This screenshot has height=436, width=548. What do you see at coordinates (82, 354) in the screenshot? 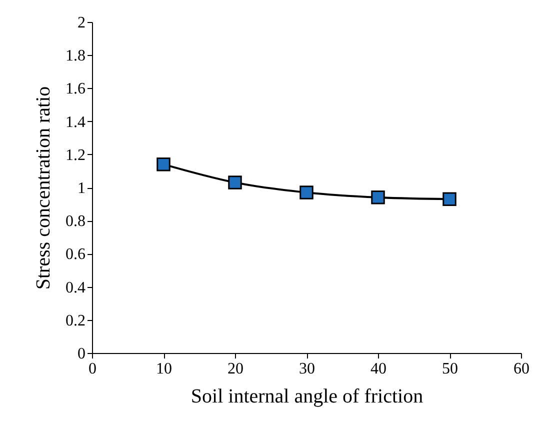
I see `y-tick-label: 0` at bounding box center [82, 354].